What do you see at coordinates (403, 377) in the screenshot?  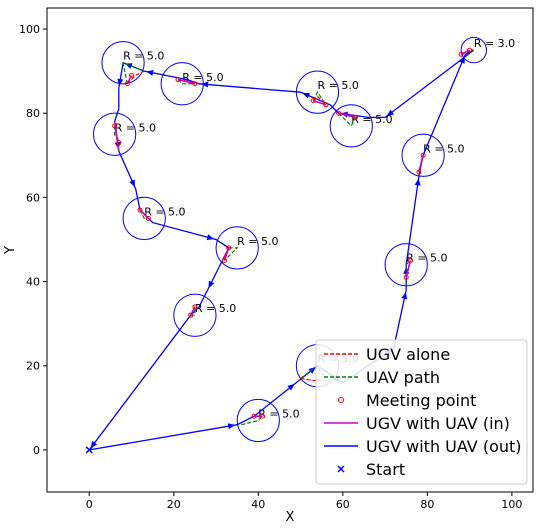 I see `legend-label: UAV path` at bounding box center [403, 377].